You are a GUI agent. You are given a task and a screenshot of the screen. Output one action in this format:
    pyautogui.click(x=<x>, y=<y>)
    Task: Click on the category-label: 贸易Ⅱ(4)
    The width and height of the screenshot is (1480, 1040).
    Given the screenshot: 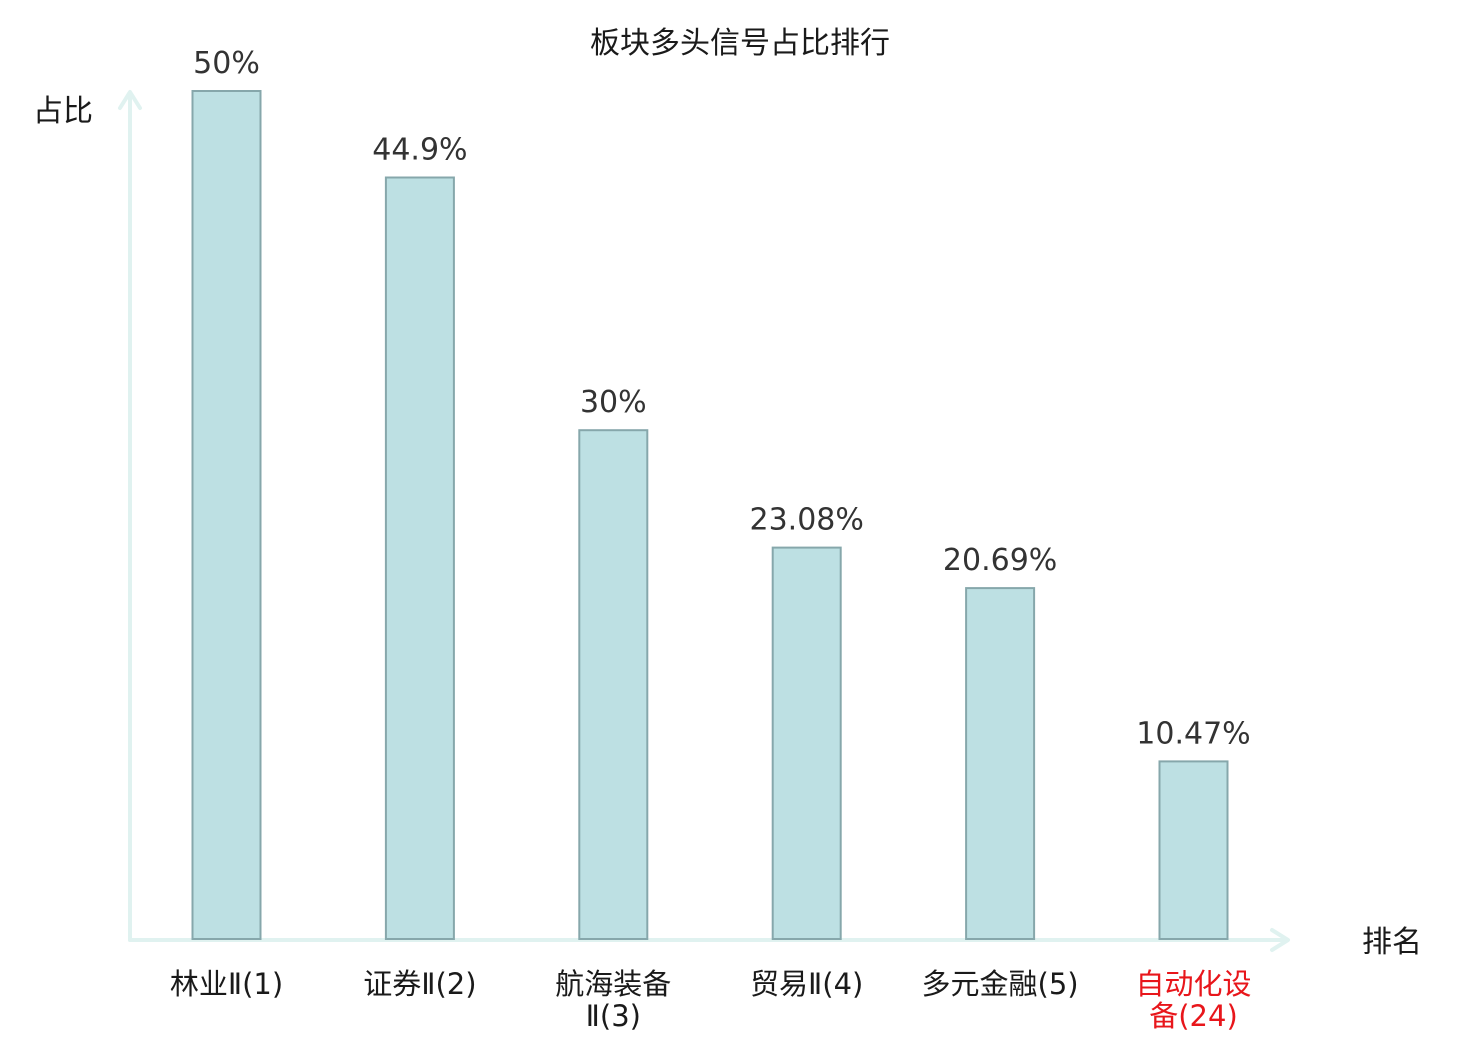 What is the action you would take?
    pyautogui.click(x=806, y=984)
    